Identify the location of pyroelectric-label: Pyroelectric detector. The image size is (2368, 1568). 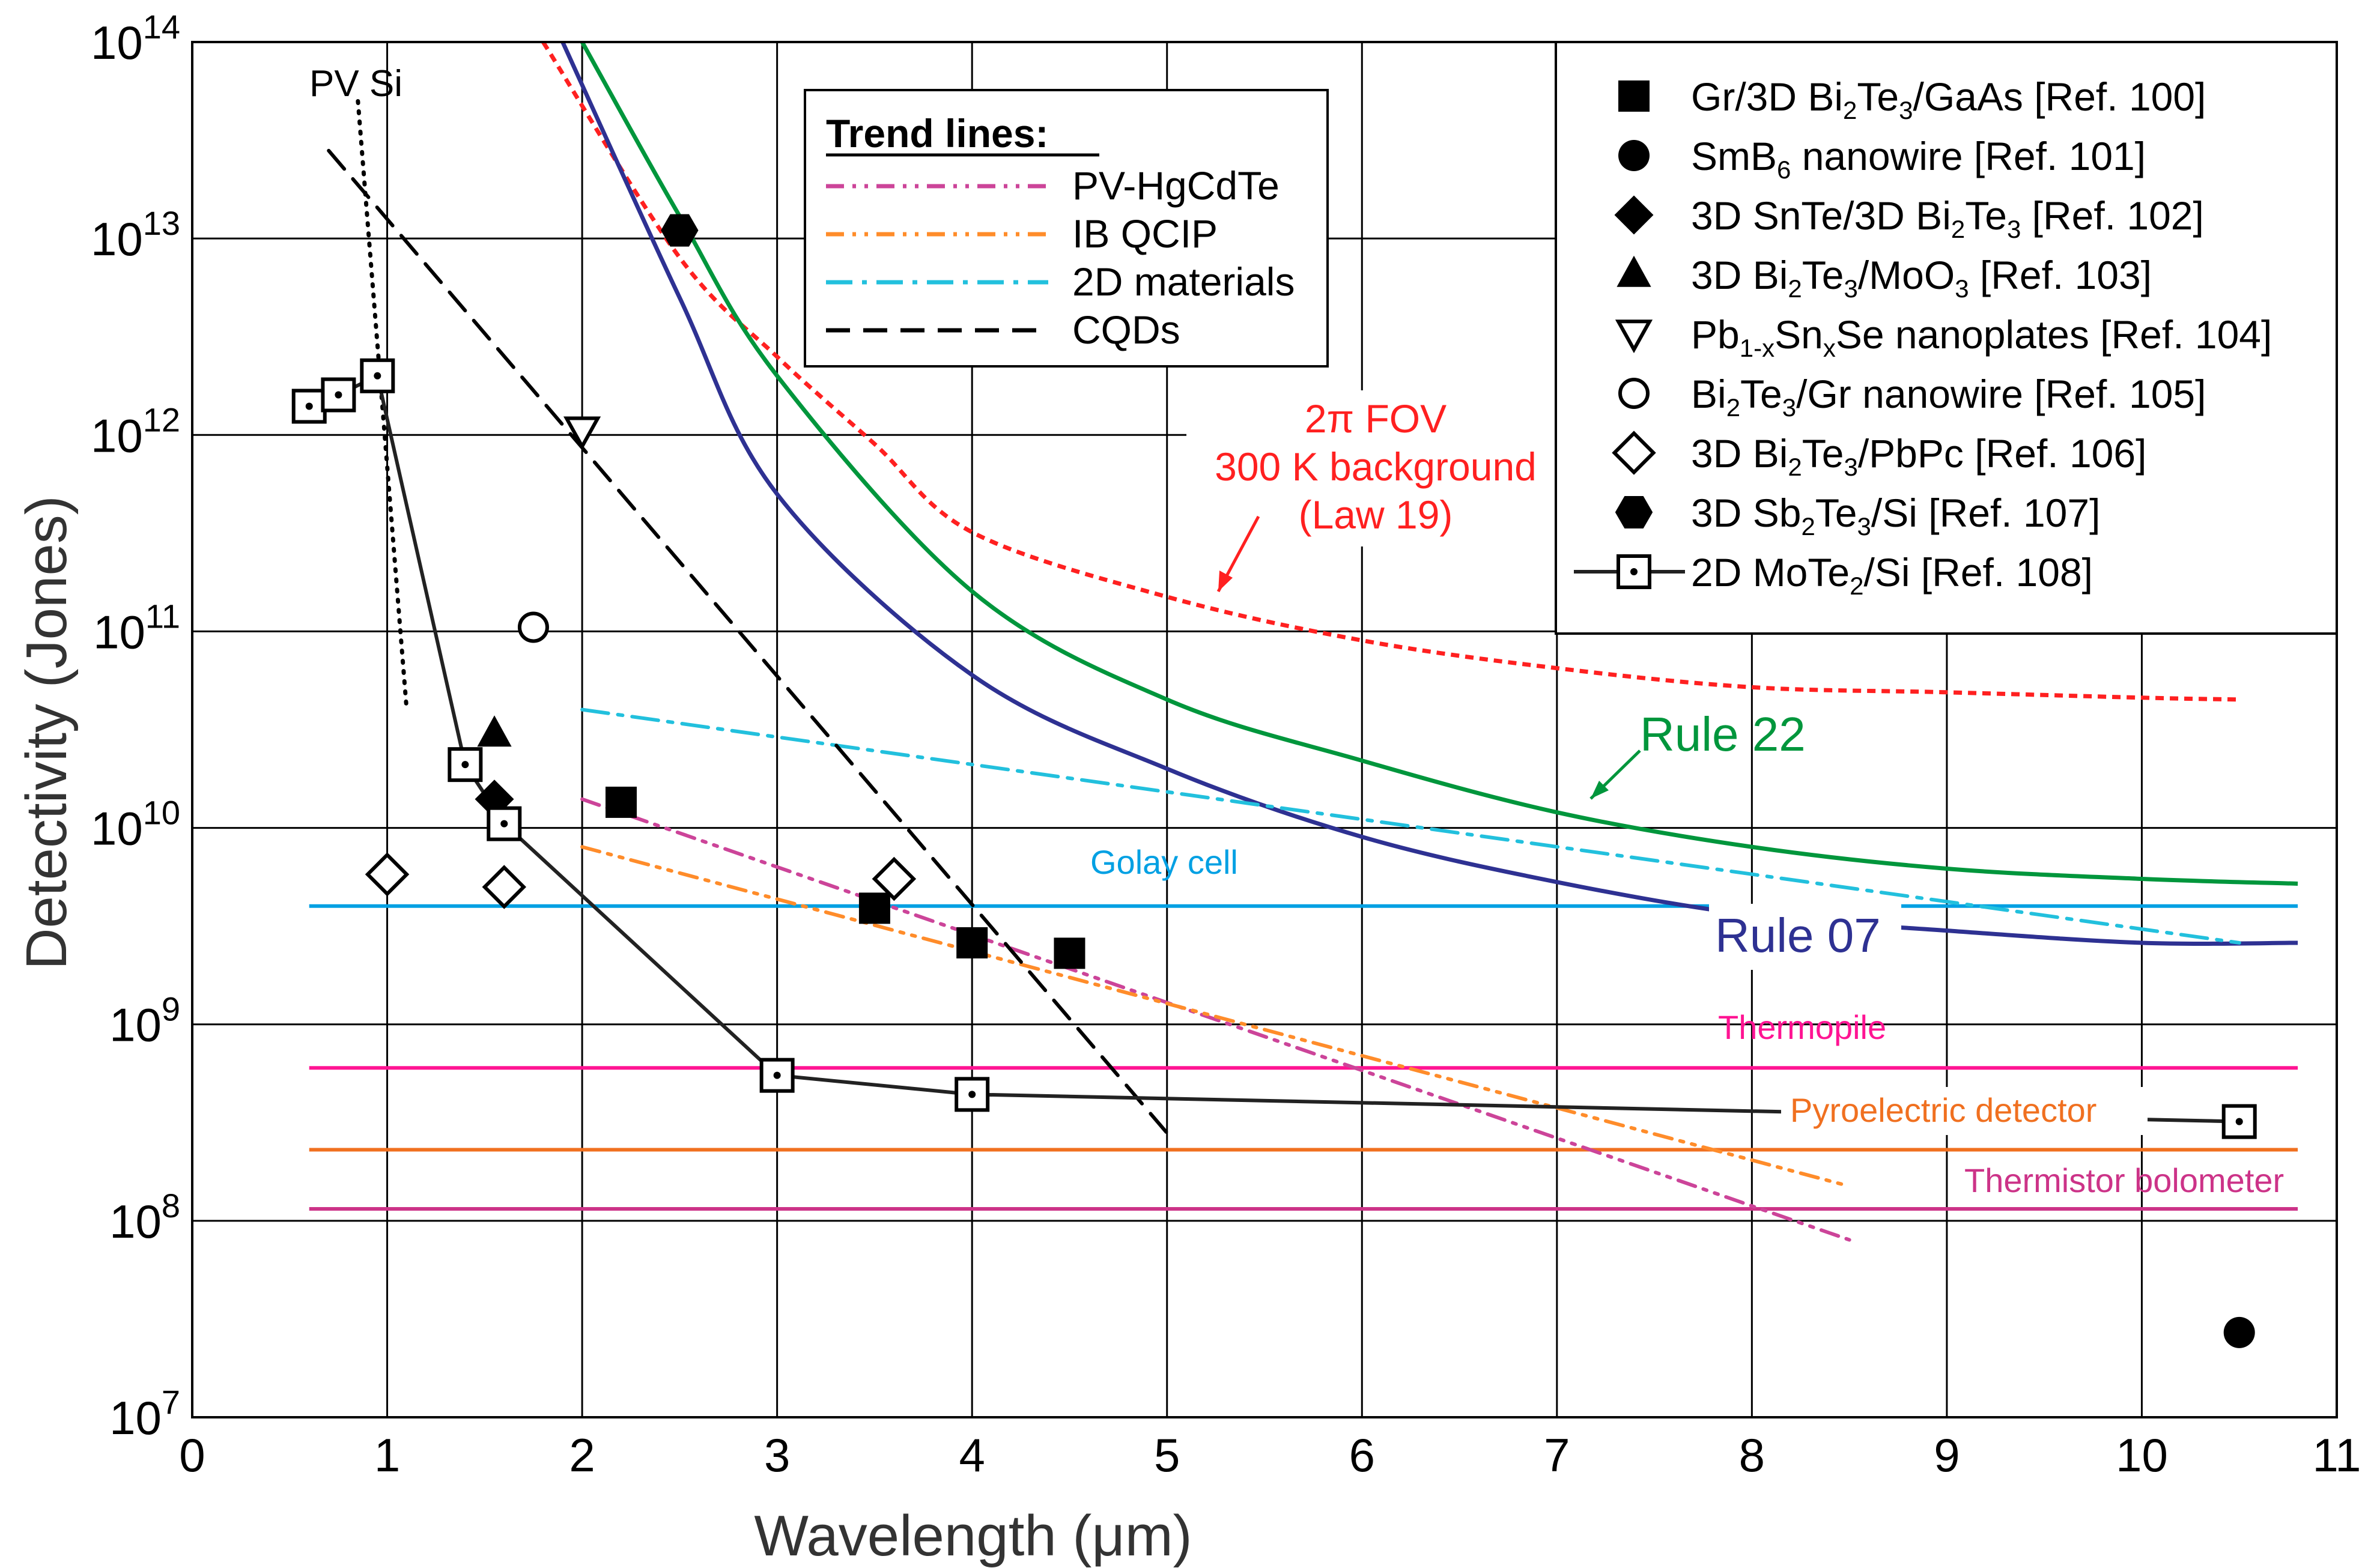
(1943, 1110).